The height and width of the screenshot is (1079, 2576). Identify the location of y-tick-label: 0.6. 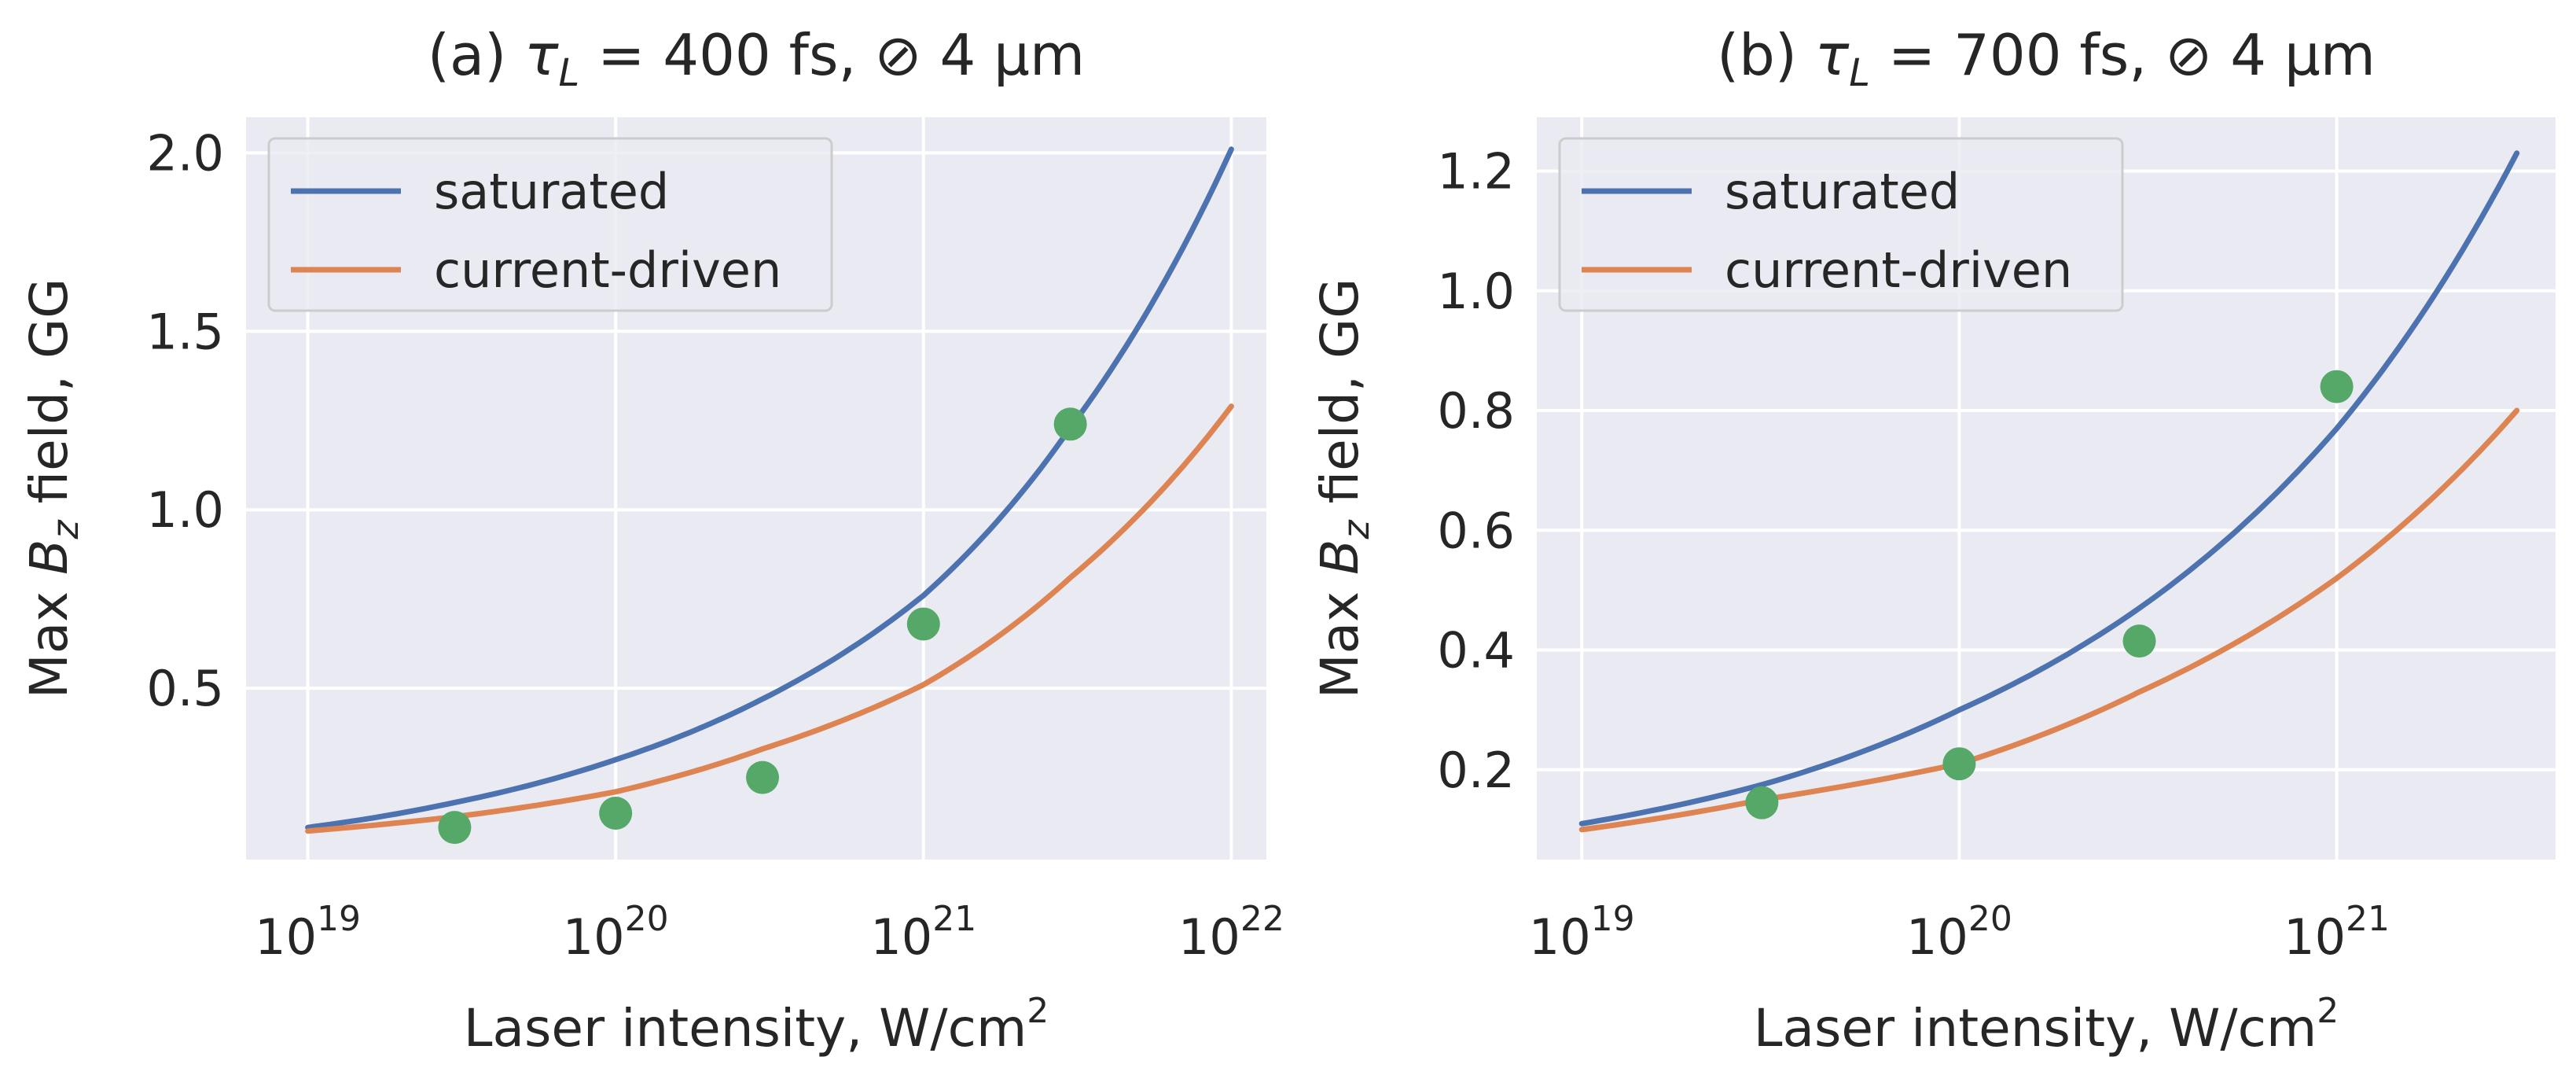
(1476, 530).